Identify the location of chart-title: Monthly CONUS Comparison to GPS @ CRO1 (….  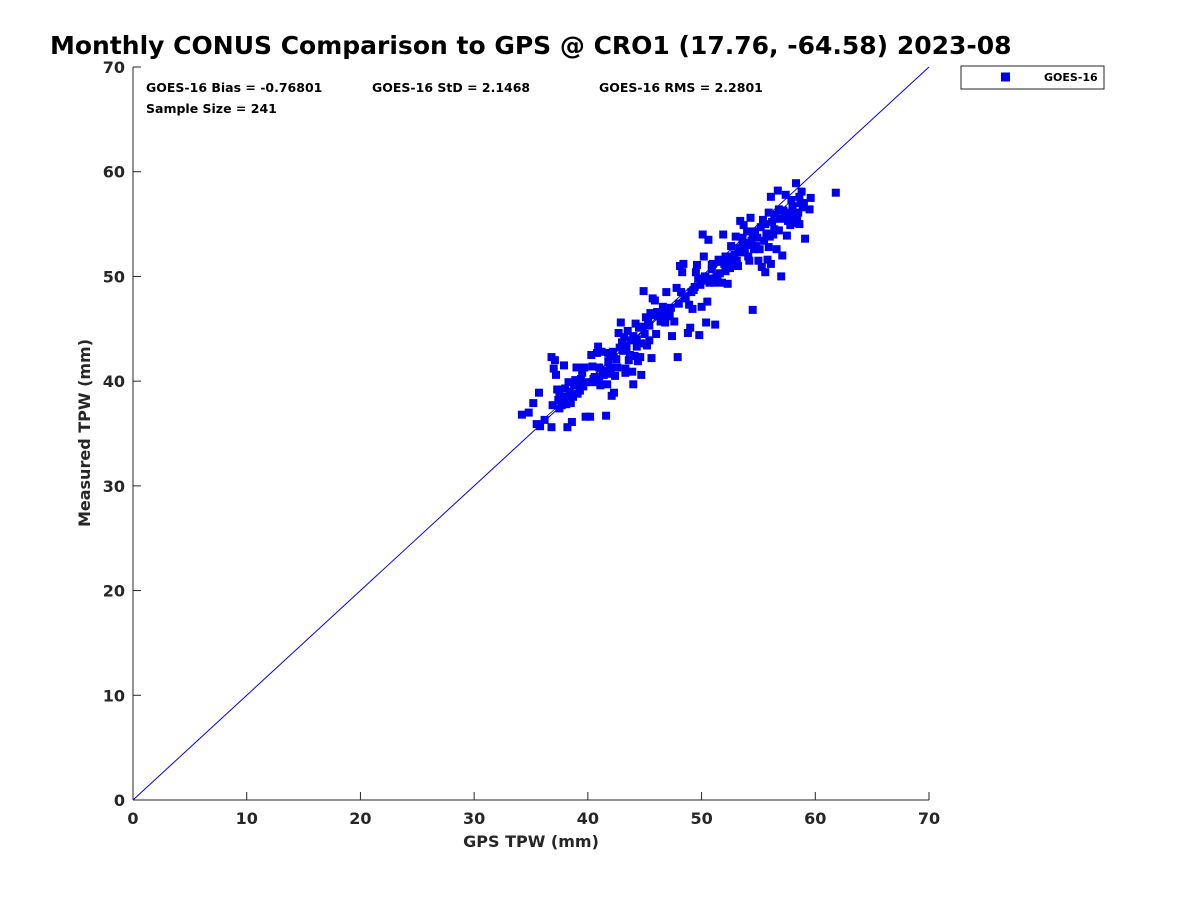
(531, 45).